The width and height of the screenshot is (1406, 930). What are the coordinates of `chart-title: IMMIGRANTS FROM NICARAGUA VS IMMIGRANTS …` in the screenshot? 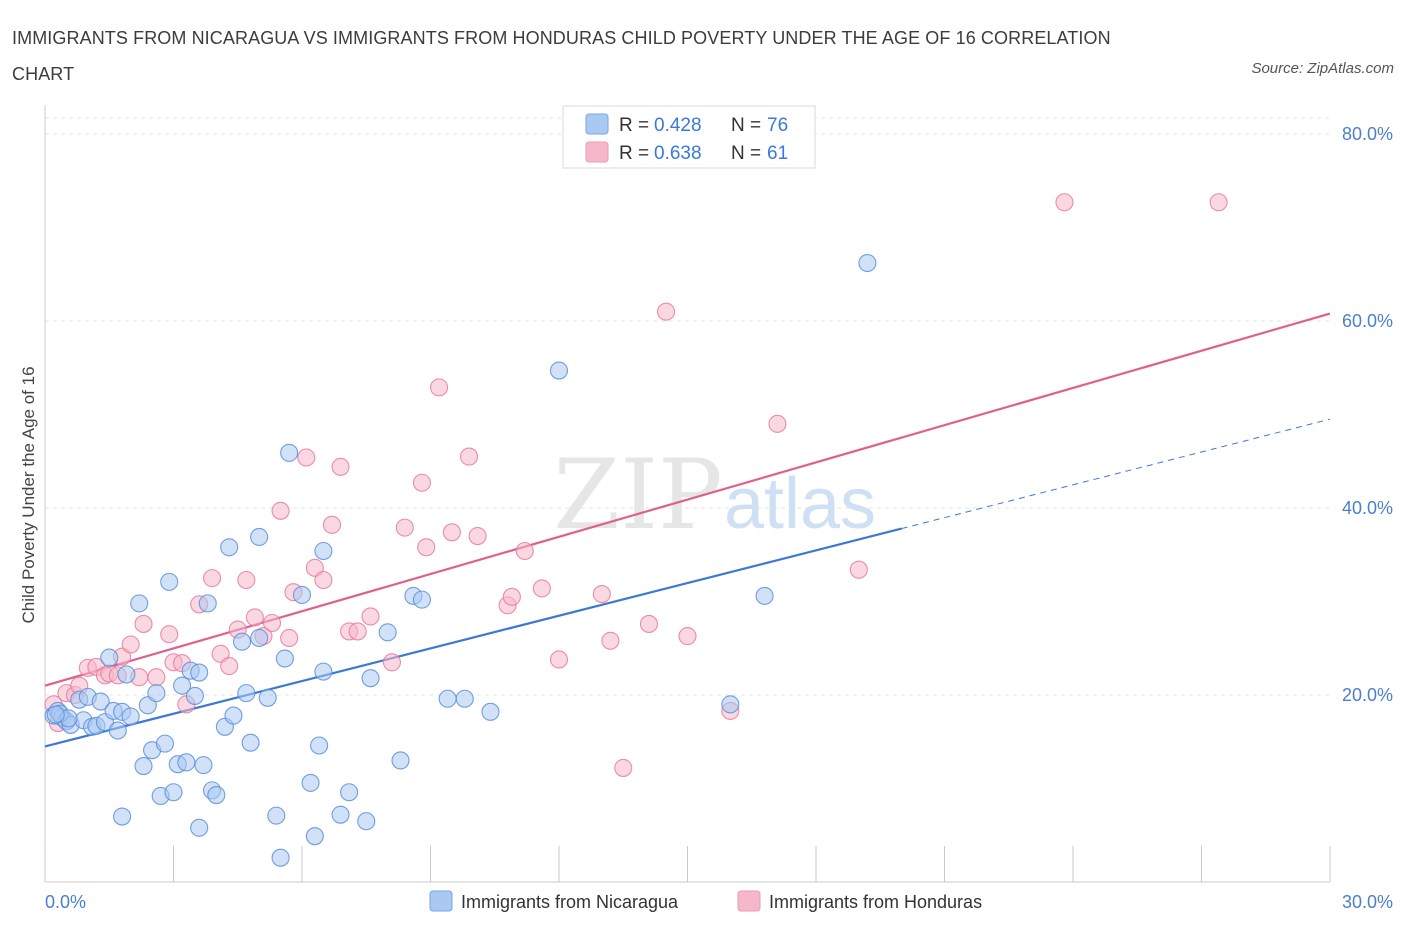 It's located at (561, 56).